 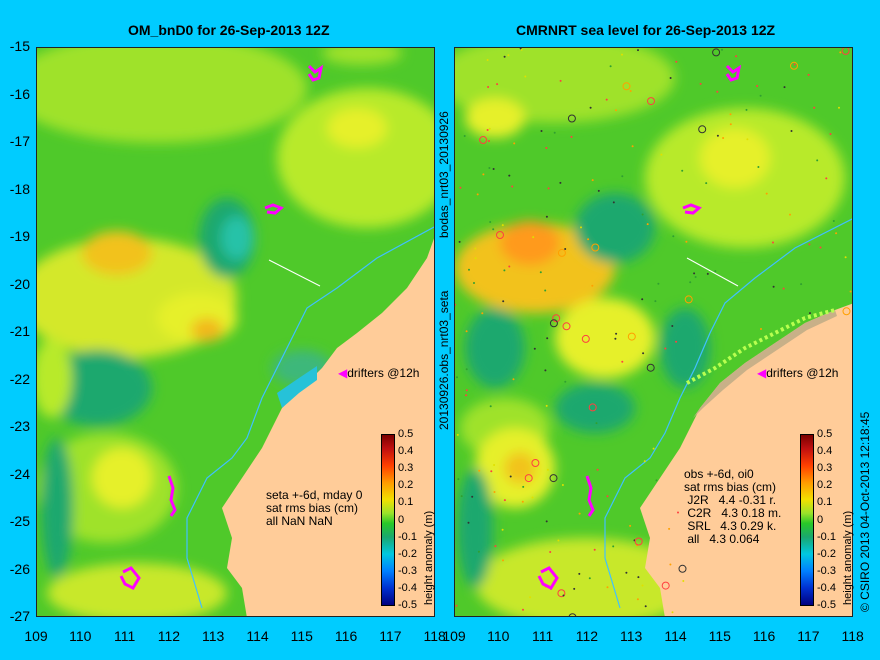 I want to click on x-tick-label: 113, so click(x=631, y=636).